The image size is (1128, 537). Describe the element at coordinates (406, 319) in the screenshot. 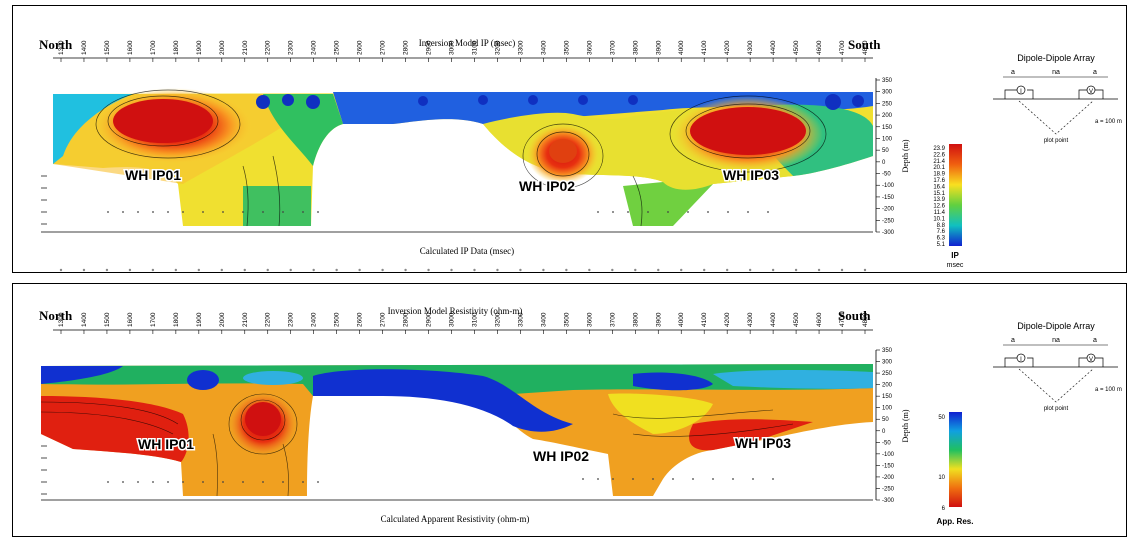

I see `station-label: 2800` at that location.